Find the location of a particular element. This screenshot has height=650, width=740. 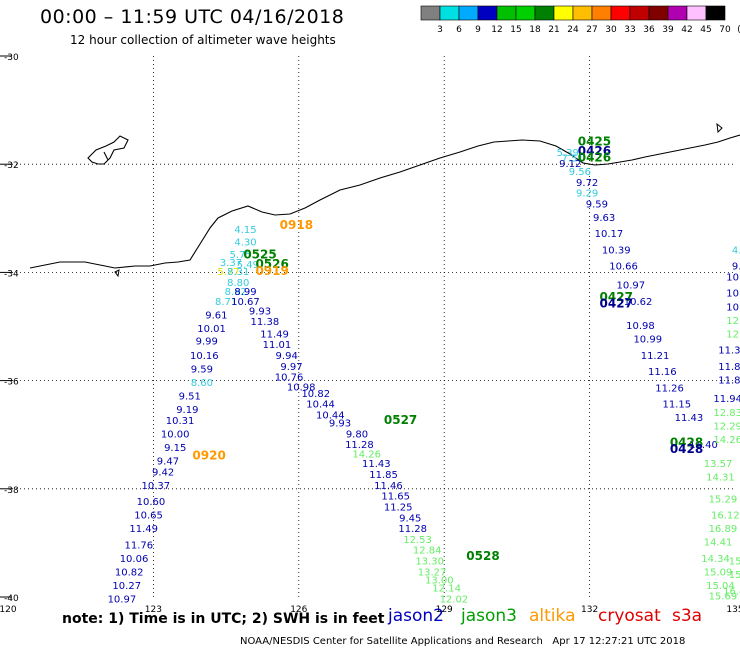

swh-value: 9.42 is located at coordinates (163, 472).